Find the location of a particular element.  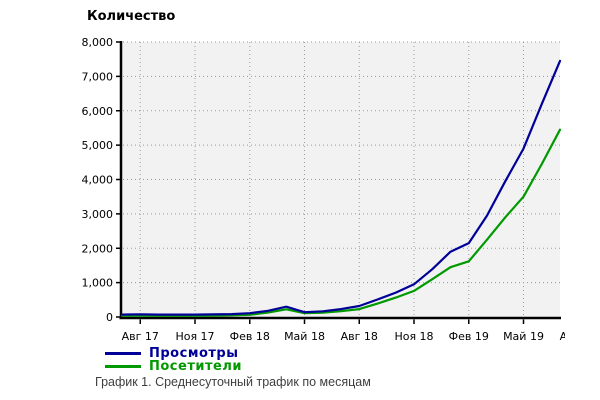

legend-label-views: Просмотры is located at coordinates (194, 353).